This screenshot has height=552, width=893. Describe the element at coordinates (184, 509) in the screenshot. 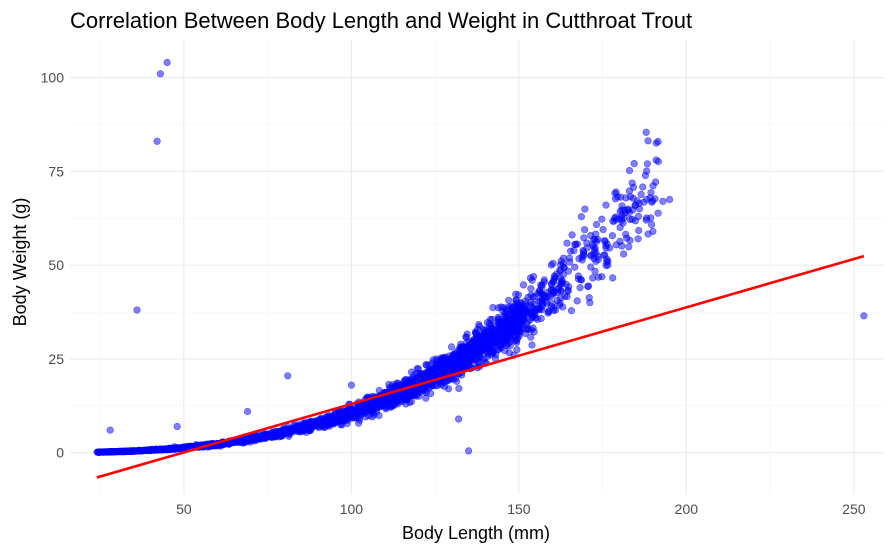

I see `x-tick-label: 50` at that location.